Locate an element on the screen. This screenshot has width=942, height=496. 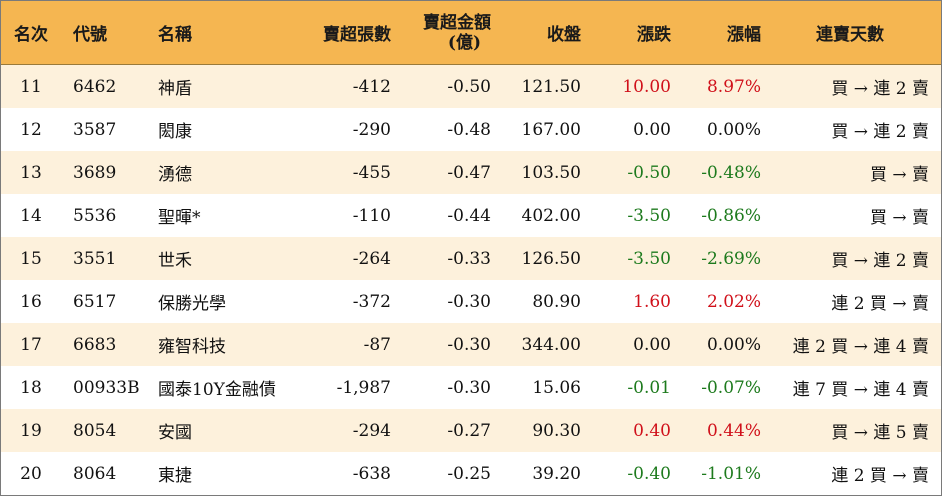
header-net-amount-line2: (億) is located at coordinates (464, 42).